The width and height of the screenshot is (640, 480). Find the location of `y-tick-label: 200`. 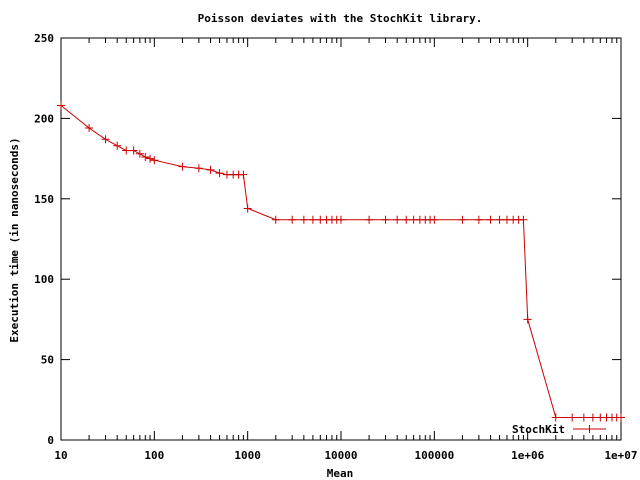

y-tick-label: 200 is located at coordinates (44, 118).